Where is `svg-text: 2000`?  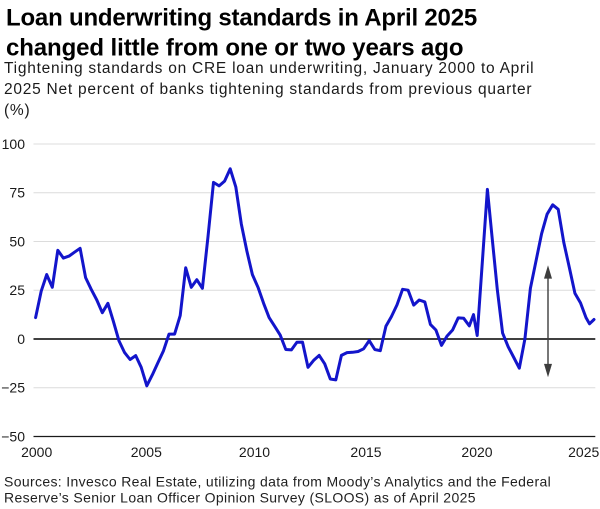
svg-text: 2000 is located at coordinates (36, 452).